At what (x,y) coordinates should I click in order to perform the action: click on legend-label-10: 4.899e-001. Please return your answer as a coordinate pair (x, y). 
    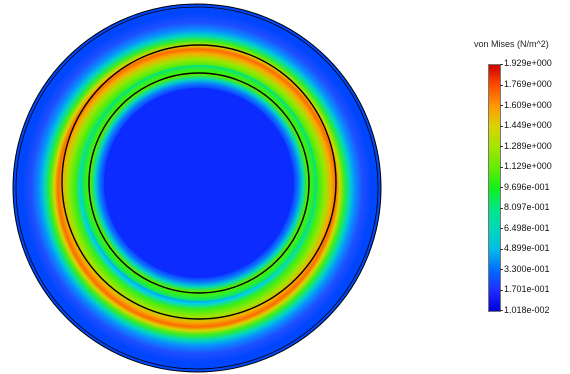
    Looking at the image, I should click on (527, 248).